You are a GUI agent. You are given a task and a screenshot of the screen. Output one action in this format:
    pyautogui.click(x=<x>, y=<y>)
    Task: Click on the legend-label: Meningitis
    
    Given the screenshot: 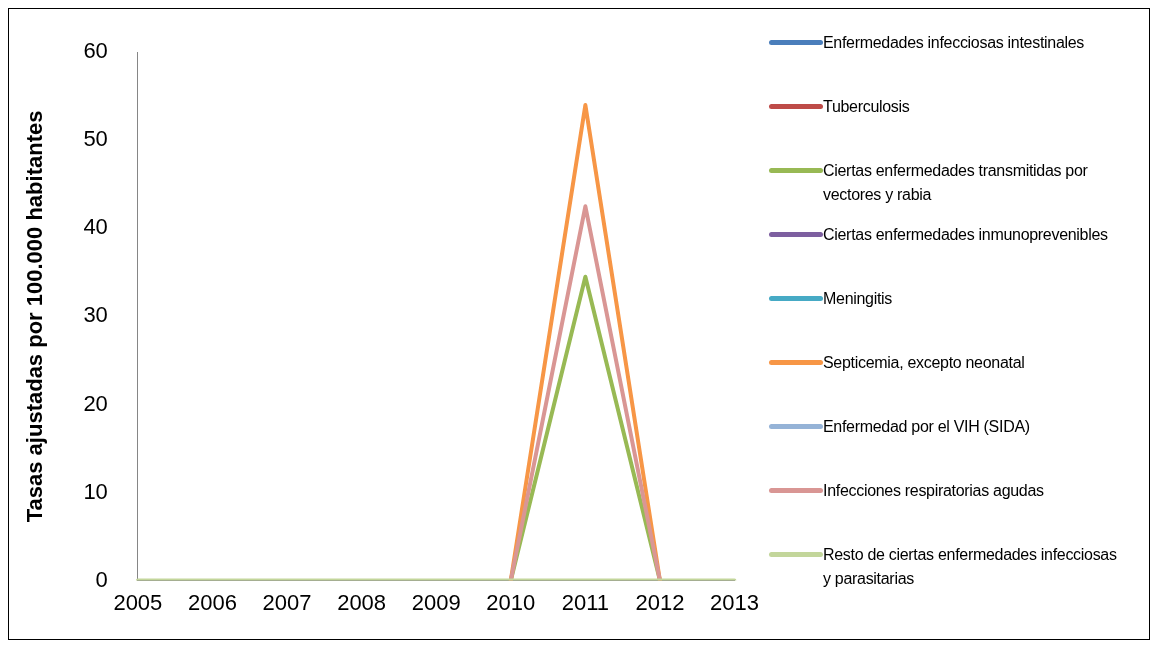 What is the action you would take?
    pyautogui.click(x=858, y=299)
    